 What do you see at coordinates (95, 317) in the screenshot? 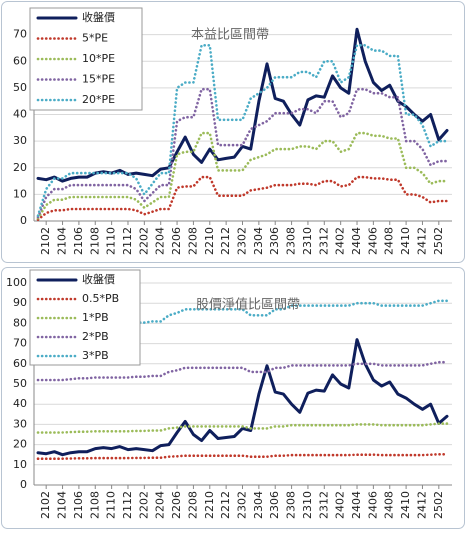
I see `legend-label: 1*PB` at bounding box center [95, 317].